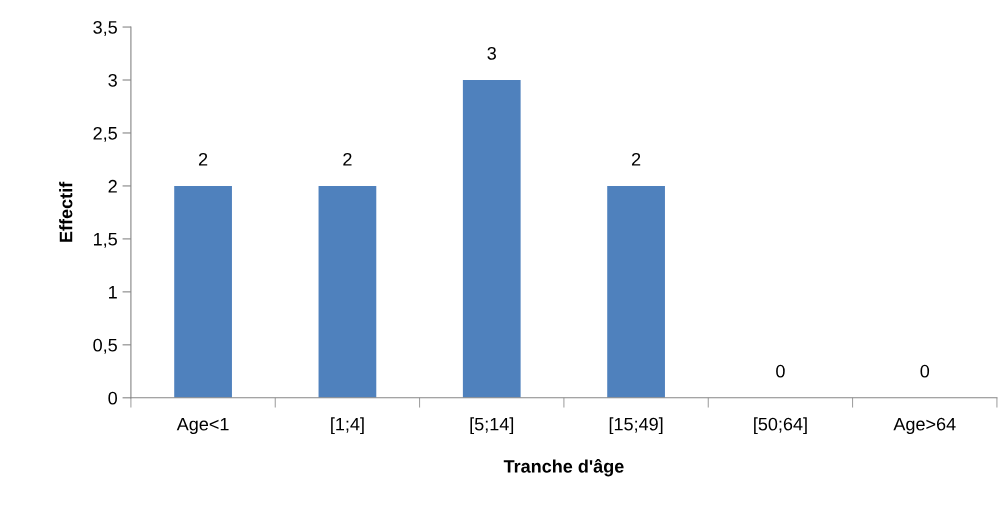  Describe the element at coordinates (105, 28) in the screenshot. I see `y-tick-label: 3,5` at that location.